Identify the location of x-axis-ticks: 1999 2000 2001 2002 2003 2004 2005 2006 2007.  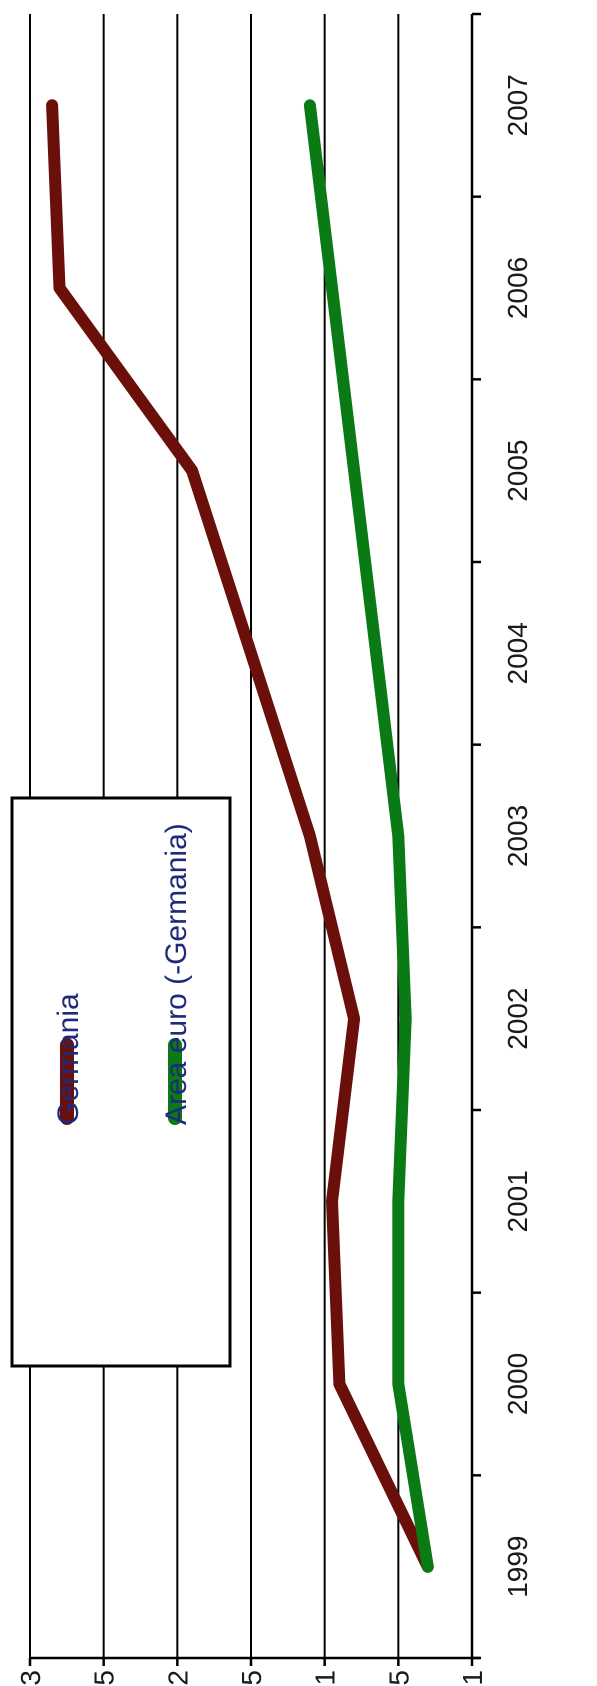
(502, 836).